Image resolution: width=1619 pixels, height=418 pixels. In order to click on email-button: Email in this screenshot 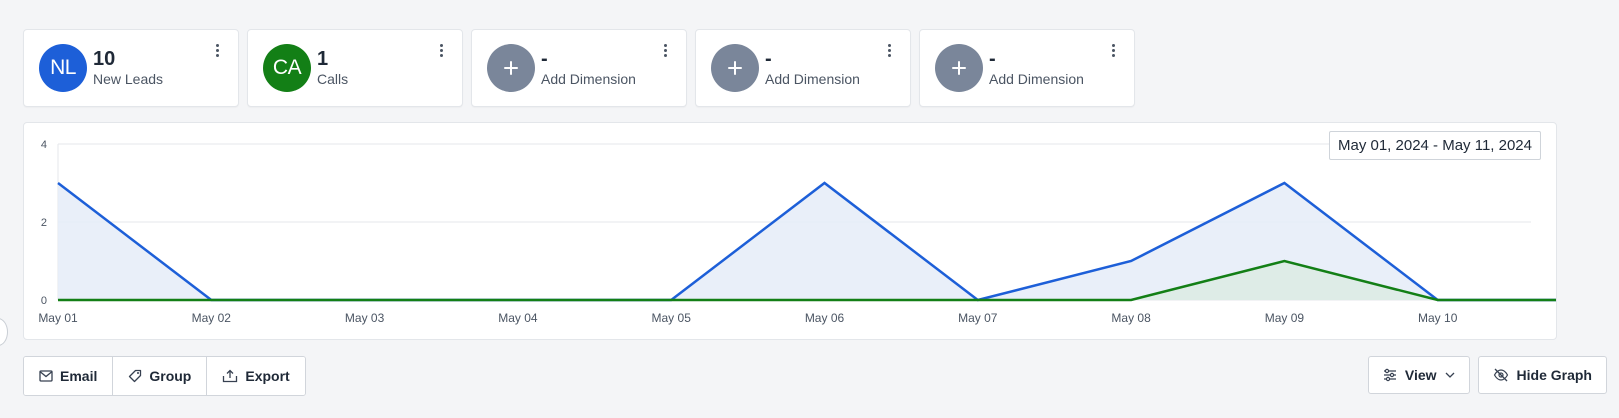, I will do `click(69, 376)`.